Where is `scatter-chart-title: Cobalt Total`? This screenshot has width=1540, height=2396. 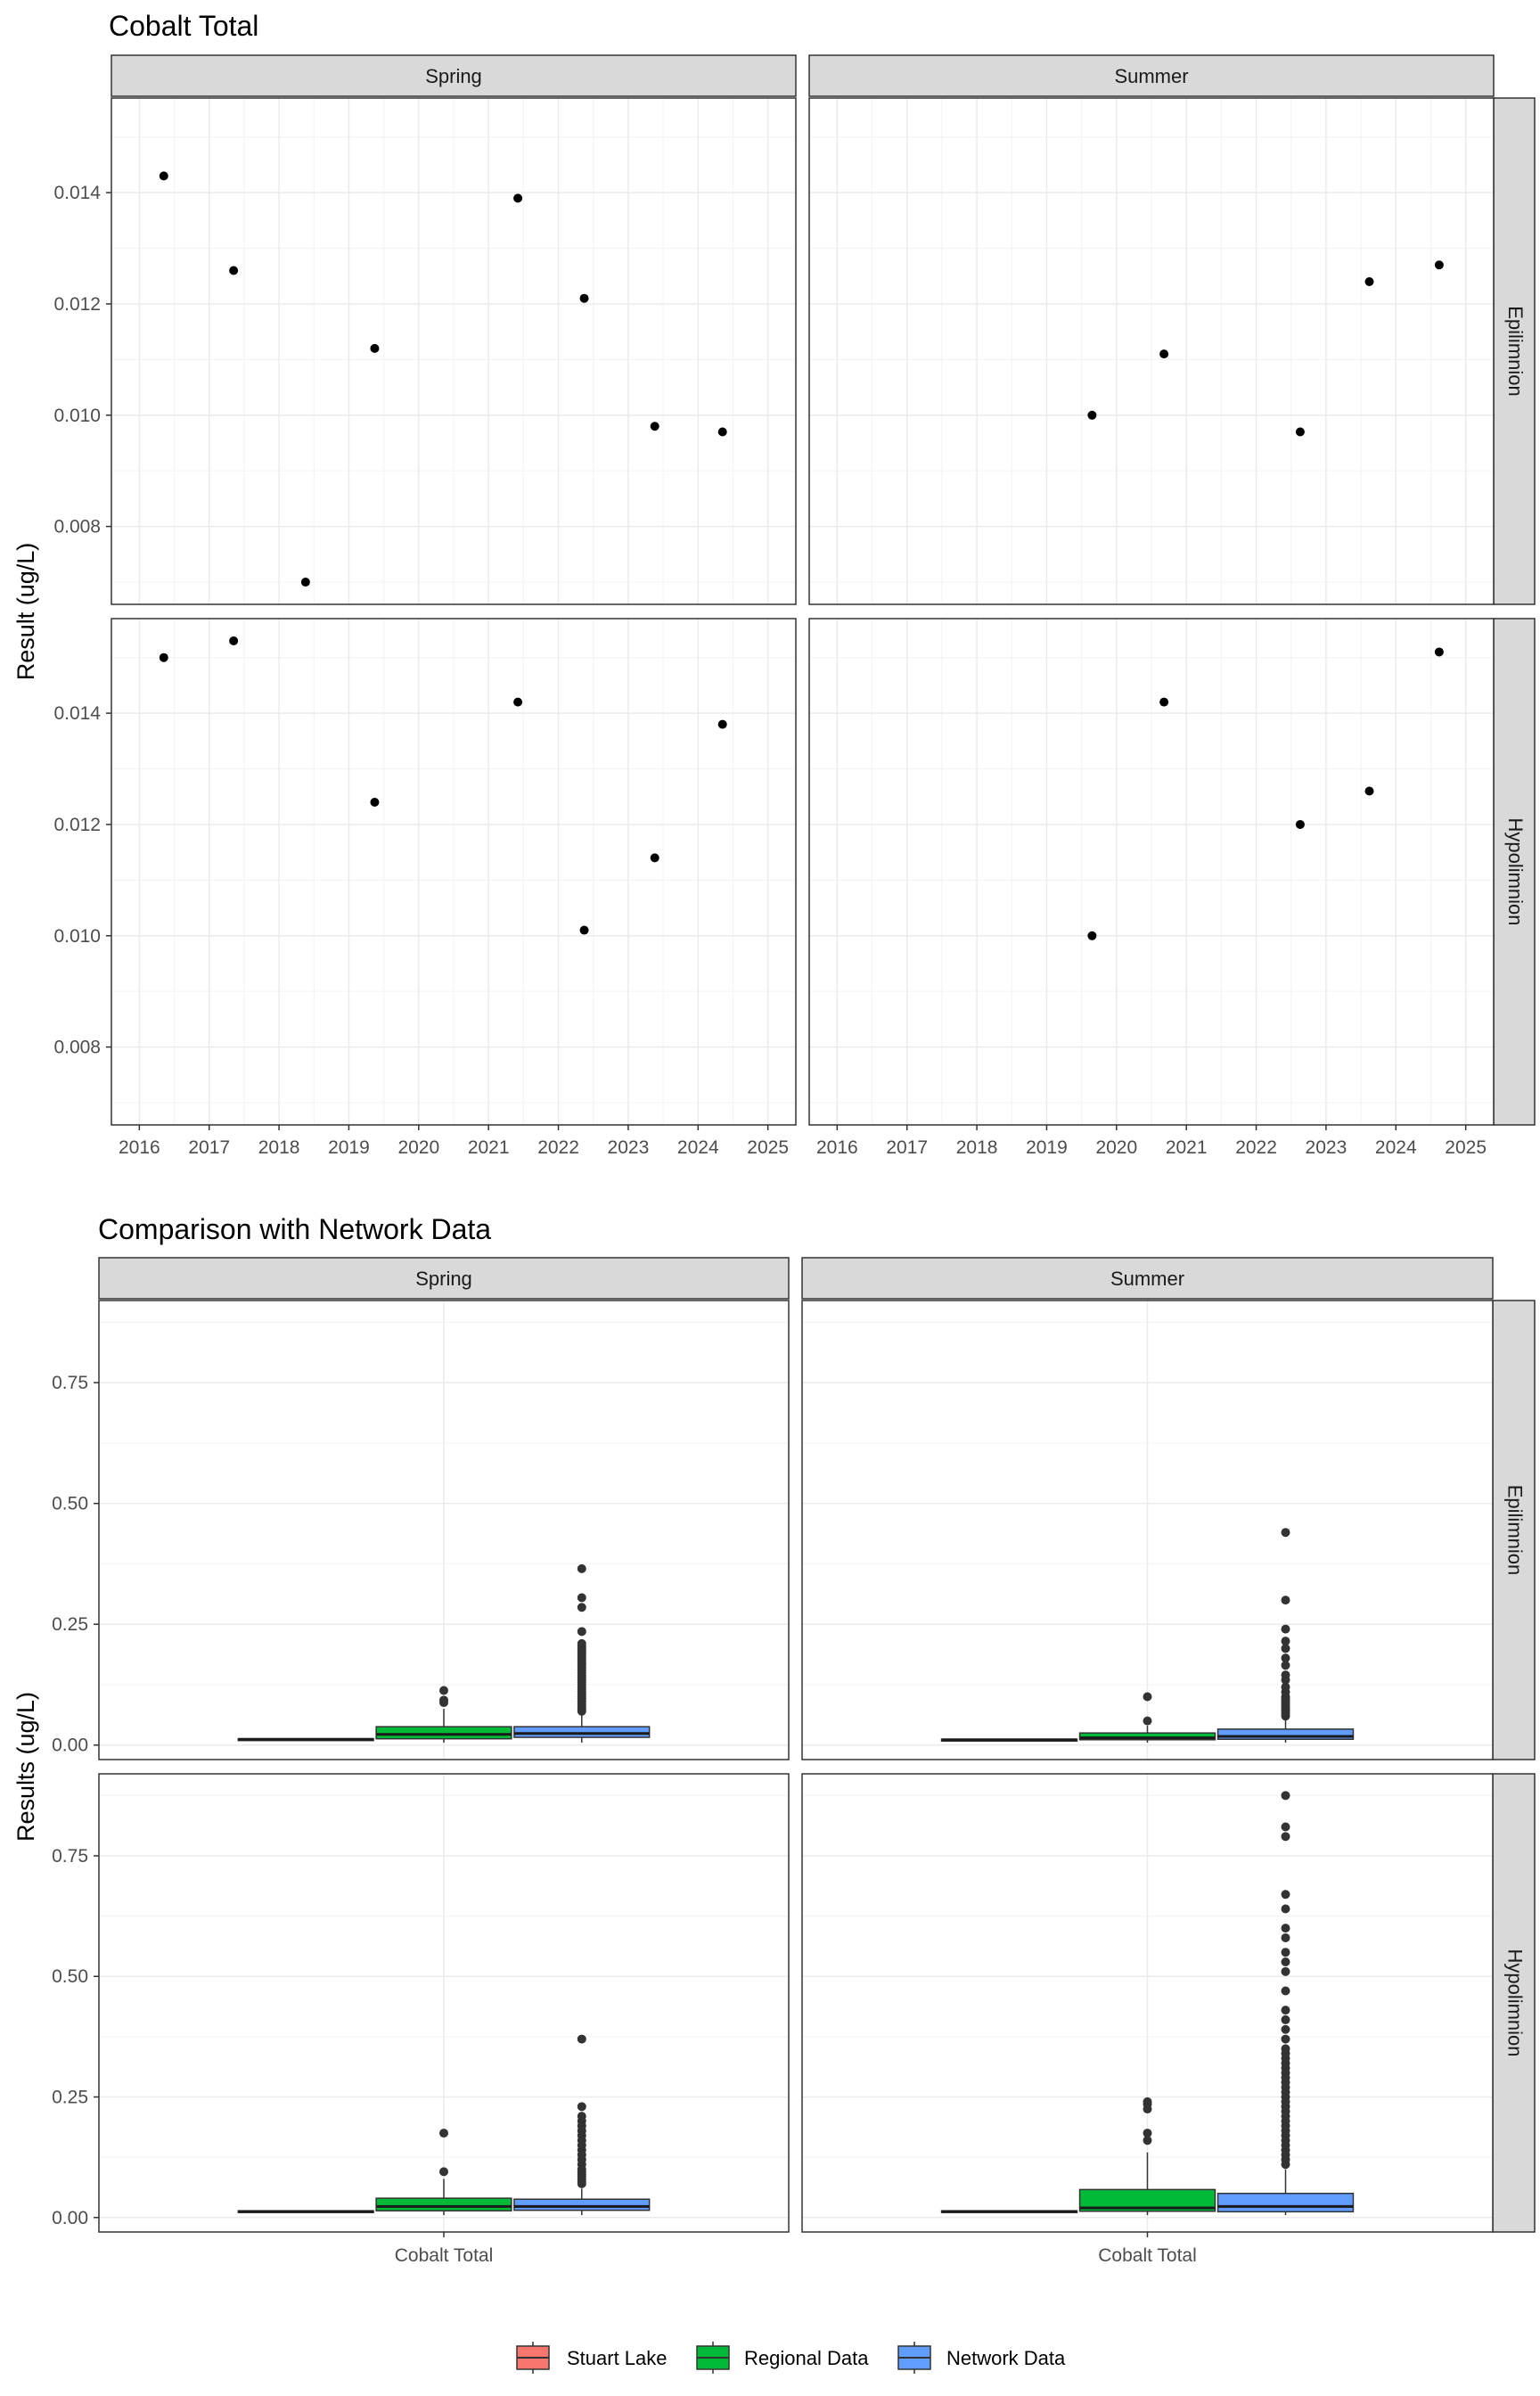 scatter-chart-title: Cobalt Total is located at coordinates (183, 26).